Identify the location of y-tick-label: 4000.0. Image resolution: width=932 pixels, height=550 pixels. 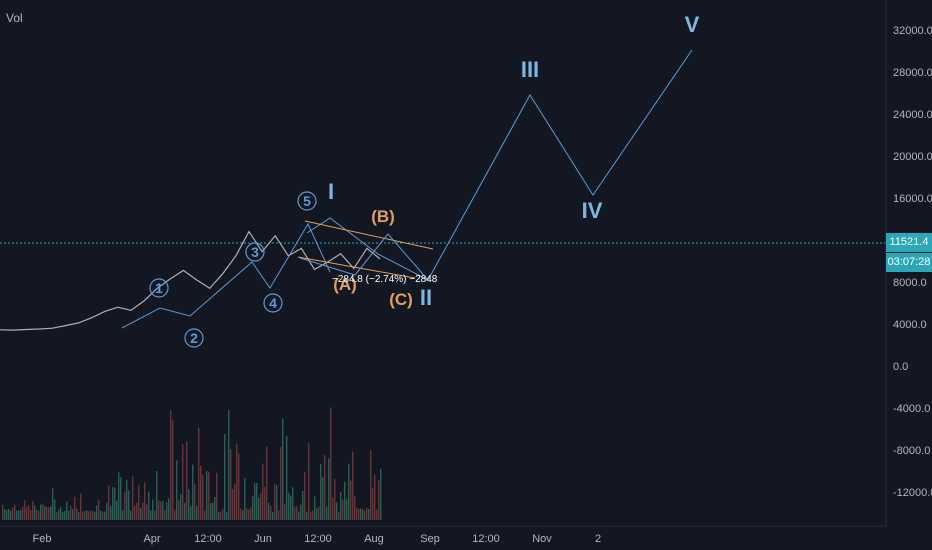
(910, 325).